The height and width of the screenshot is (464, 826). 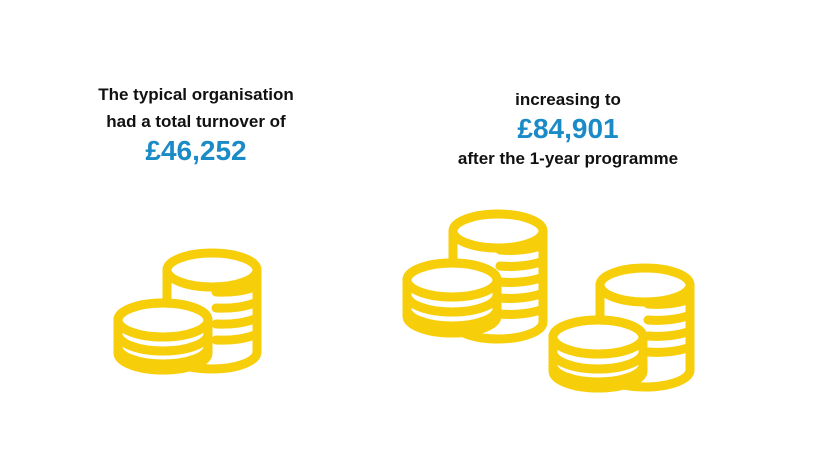 I want to click on after-text-line-2: after the 1-year programme, so click(x=568, y=158).